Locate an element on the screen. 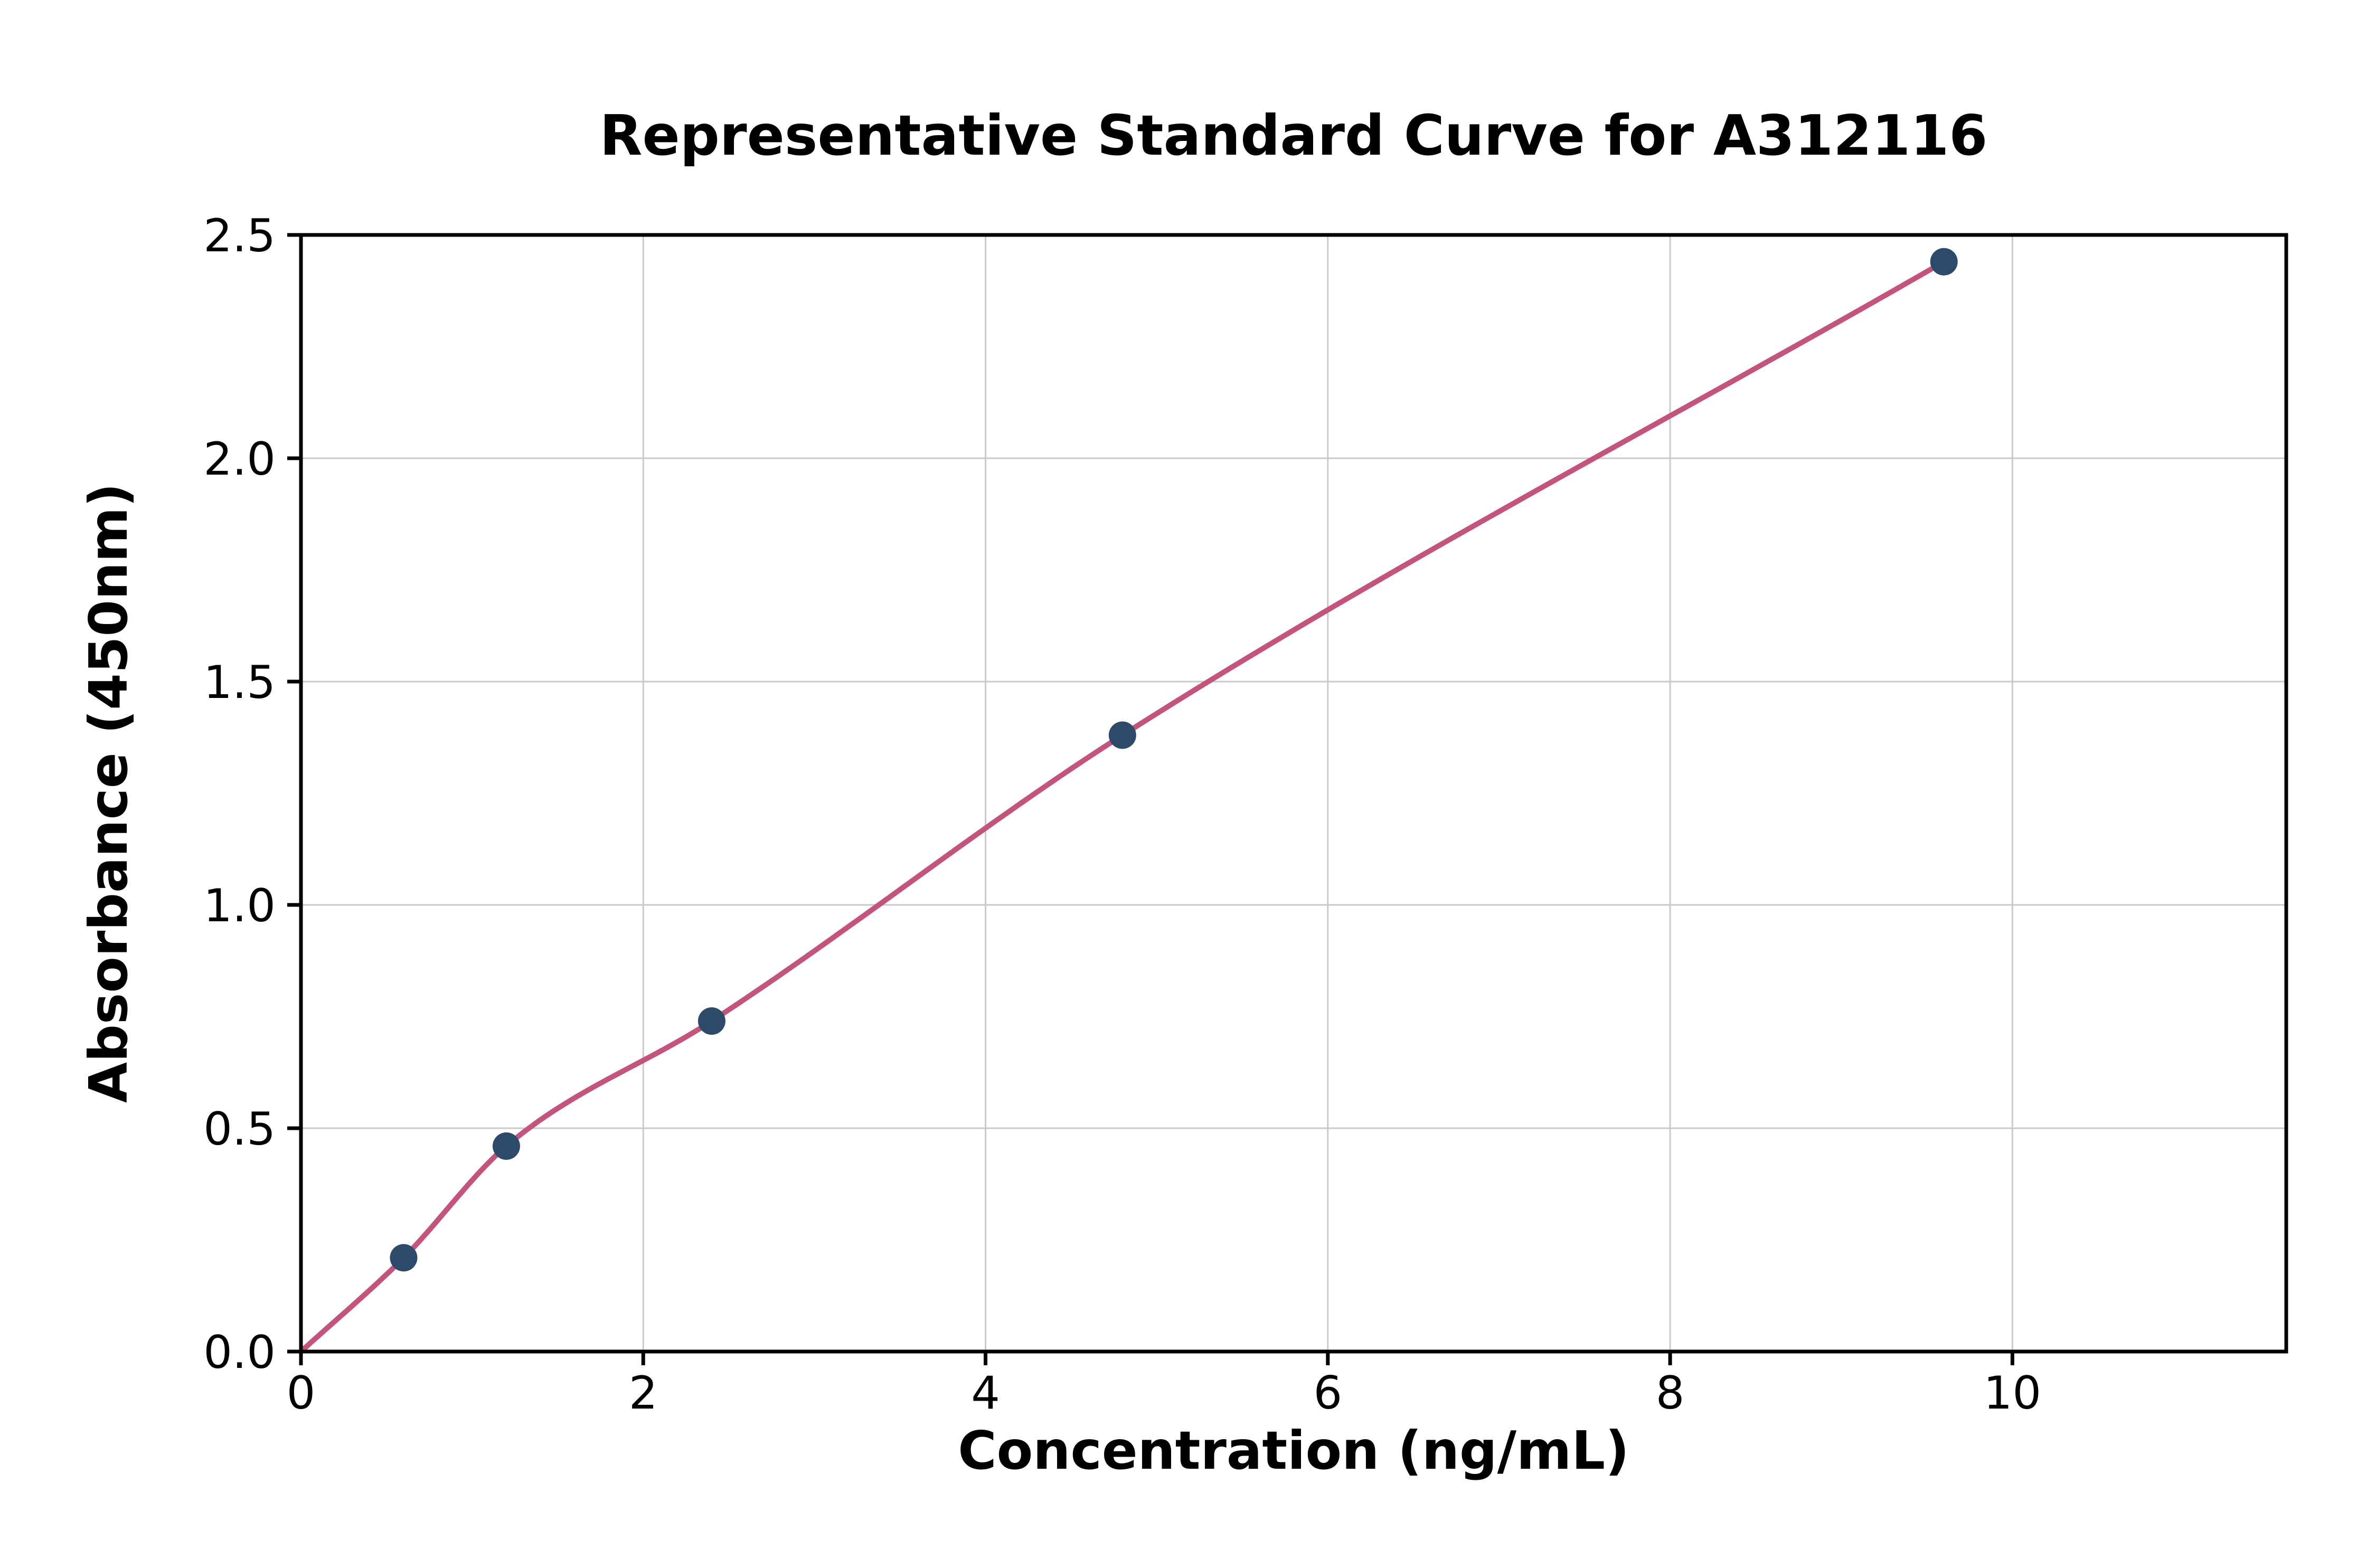 The image size is (2376, 1568). x-tick-label: 2 is located at coordinates (643, 1393).